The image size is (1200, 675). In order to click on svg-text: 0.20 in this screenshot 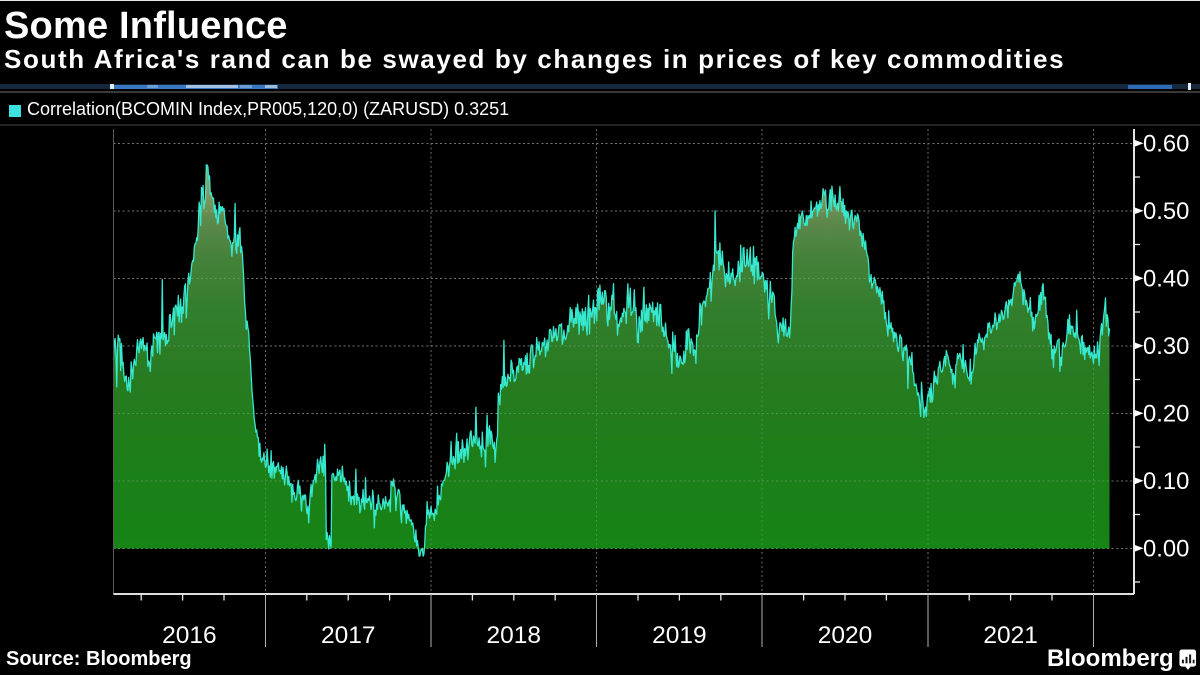, I will do `click(1166, 414)`.